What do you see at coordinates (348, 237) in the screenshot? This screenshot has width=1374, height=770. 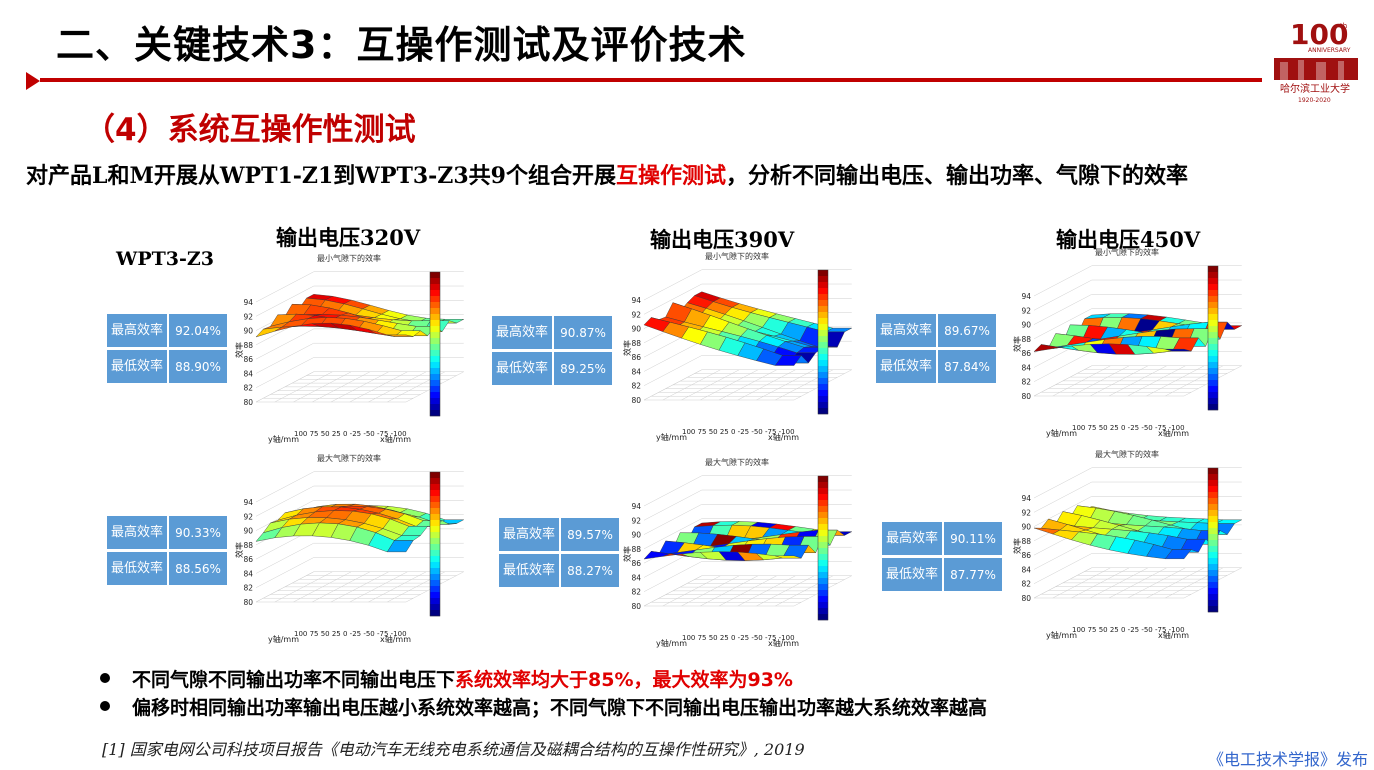 I see `column-header-320v: 输出电压320V` at bounding box center [348, 237].